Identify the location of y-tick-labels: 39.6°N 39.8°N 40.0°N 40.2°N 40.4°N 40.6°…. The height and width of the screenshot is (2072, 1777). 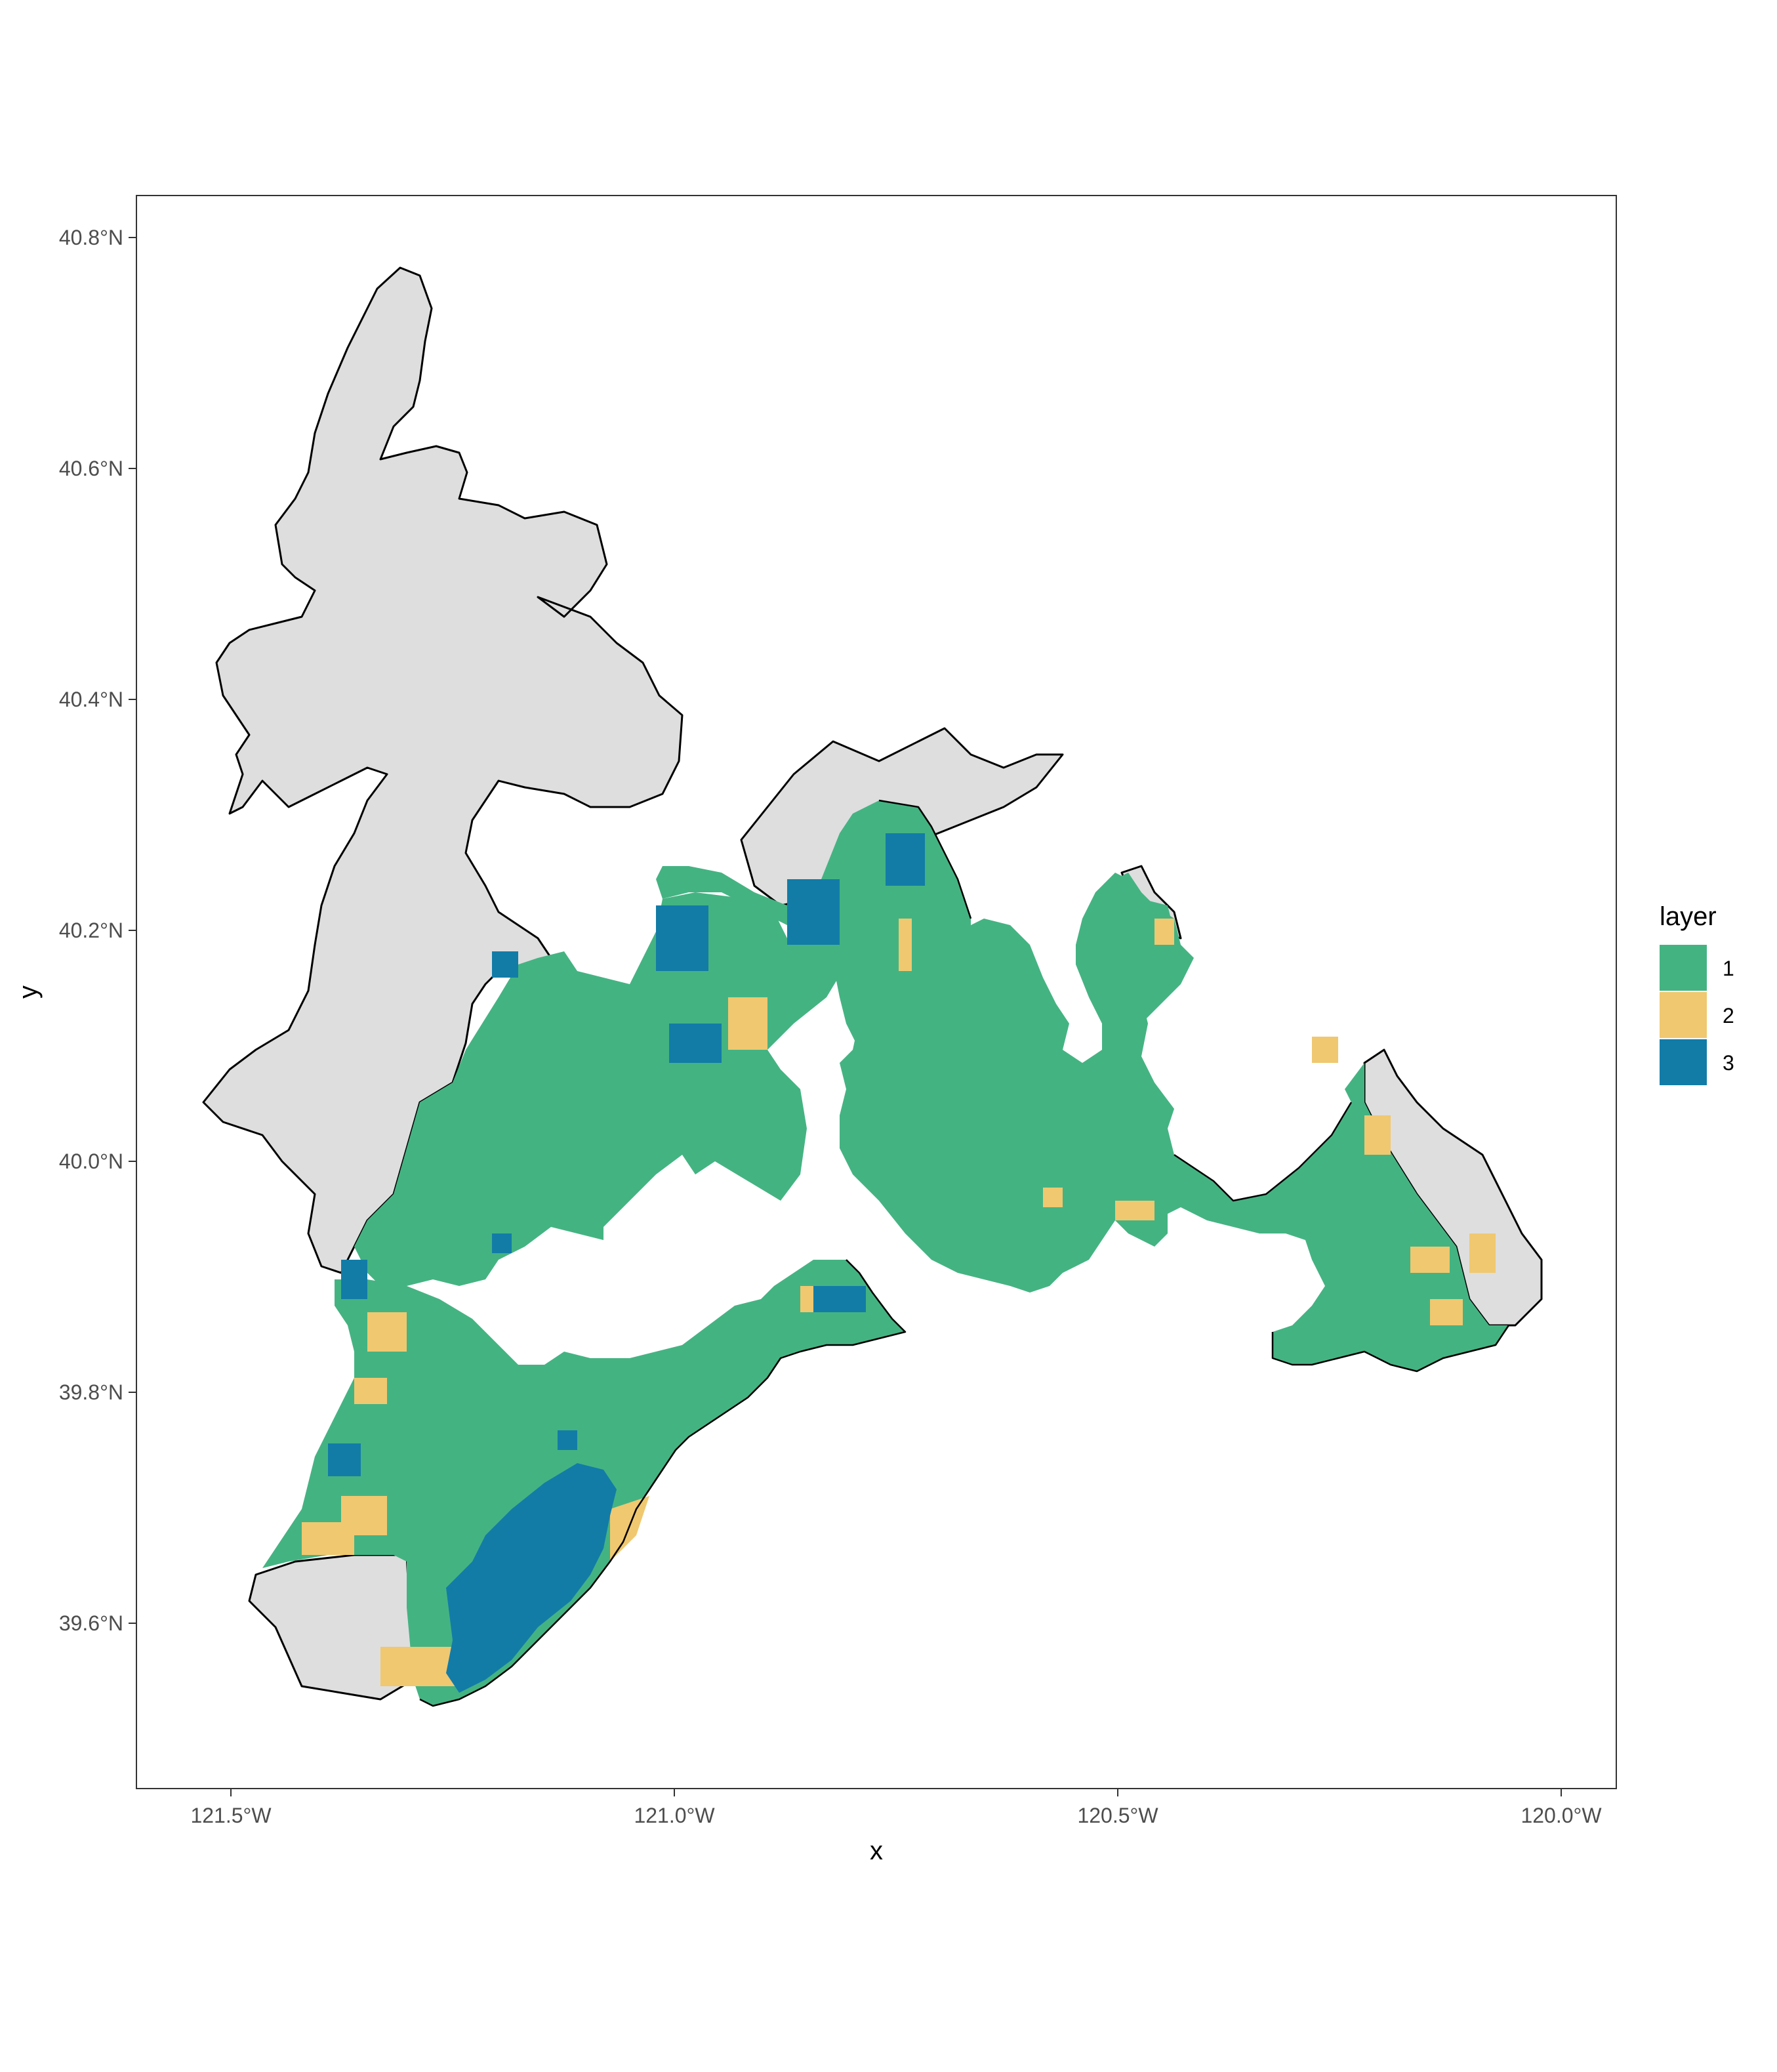
(91, 931).